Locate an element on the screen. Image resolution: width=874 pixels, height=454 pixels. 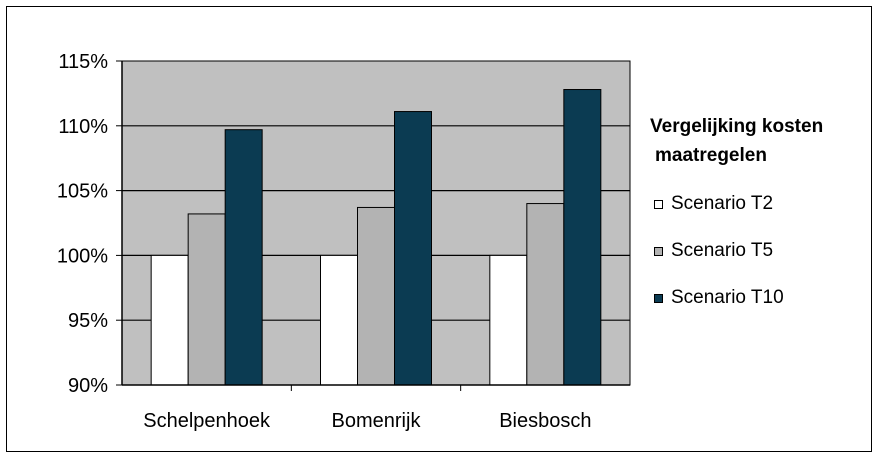
legend-title-line2: maatregelen is located at coordinates (711, 155).